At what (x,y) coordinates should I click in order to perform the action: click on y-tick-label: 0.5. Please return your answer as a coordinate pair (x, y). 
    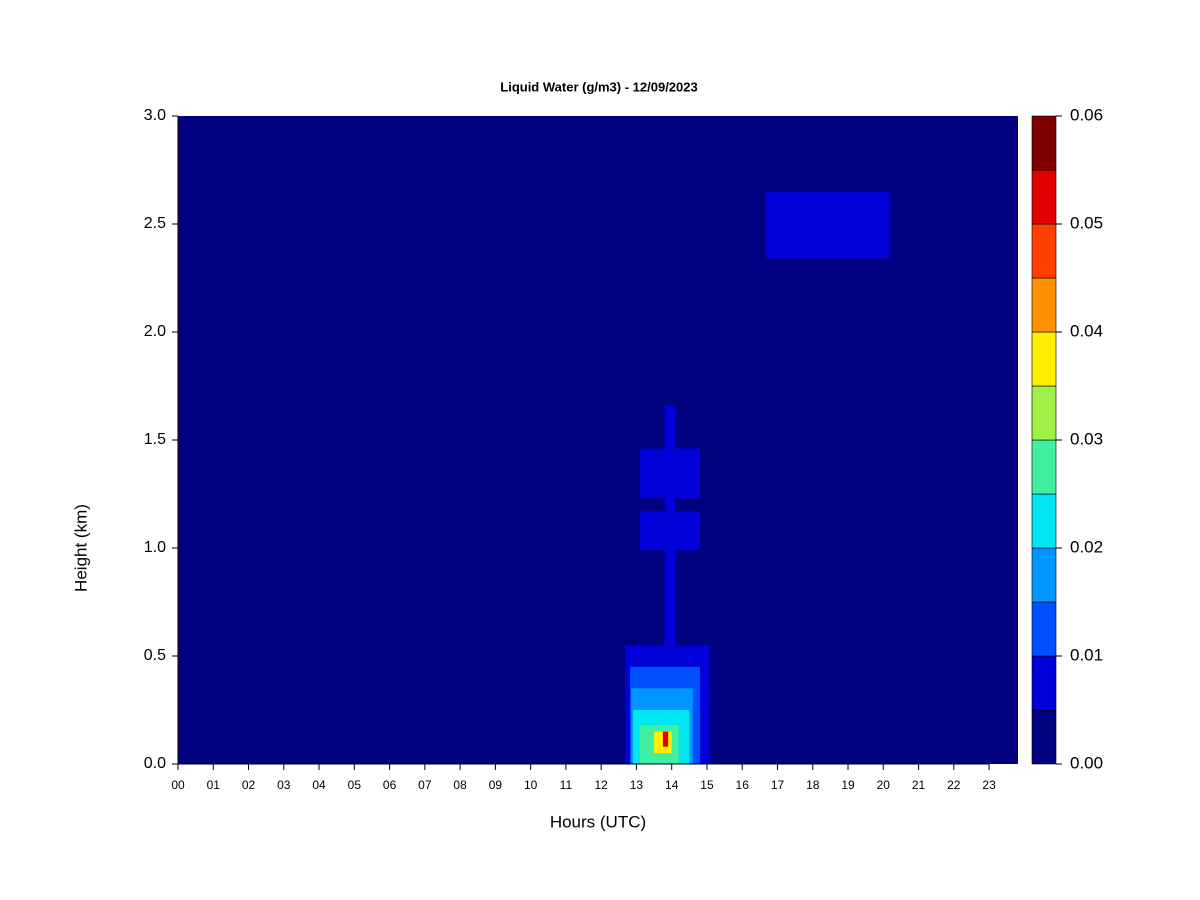
    Looking at the image, I should click on (155, 655).